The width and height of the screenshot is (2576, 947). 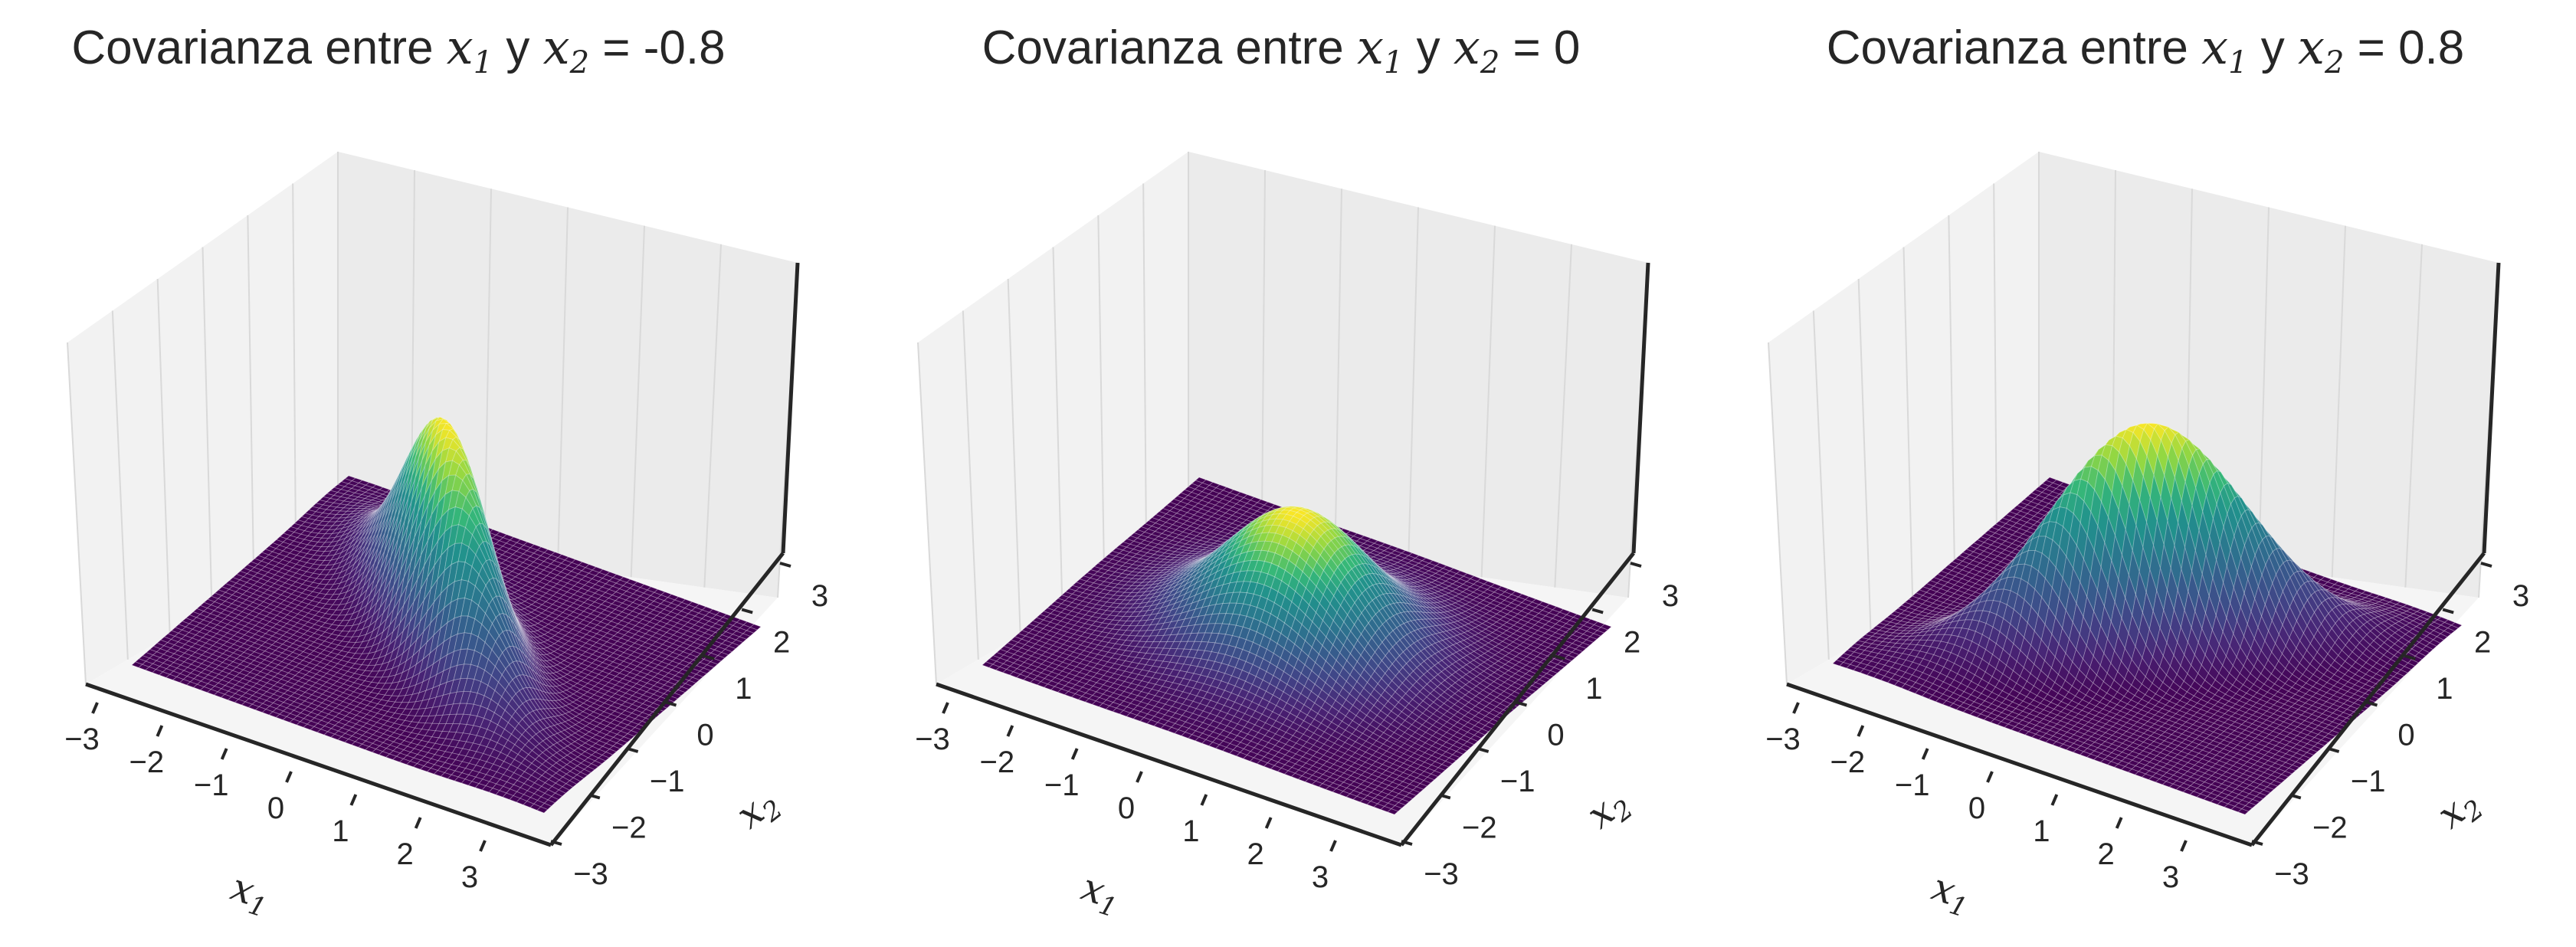 What do you see at coordinates (398, 49) in the screenshot?
I see `panel-title: Covarianza entre x1 y x2 = -0.8` at bounding box center [398, 49].